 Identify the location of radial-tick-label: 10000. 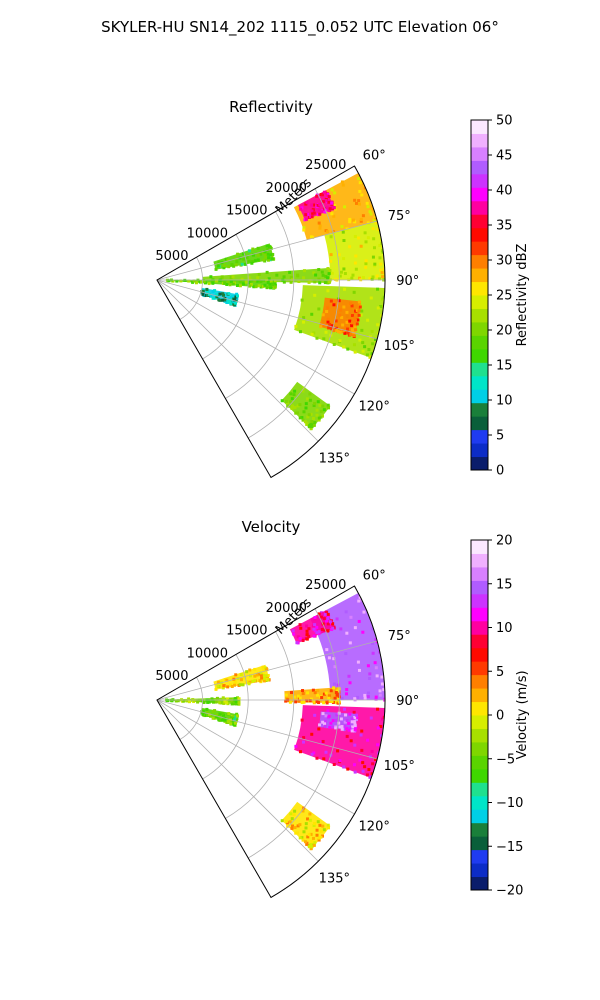
(207, 233).